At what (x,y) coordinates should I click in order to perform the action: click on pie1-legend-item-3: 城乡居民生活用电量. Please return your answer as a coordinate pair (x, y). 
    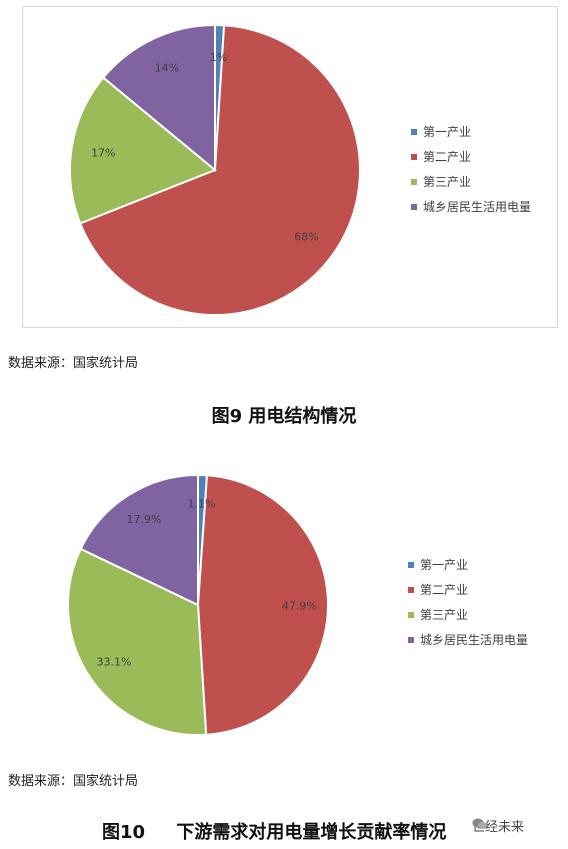
    Looking at the image, I should click on (471, 206).